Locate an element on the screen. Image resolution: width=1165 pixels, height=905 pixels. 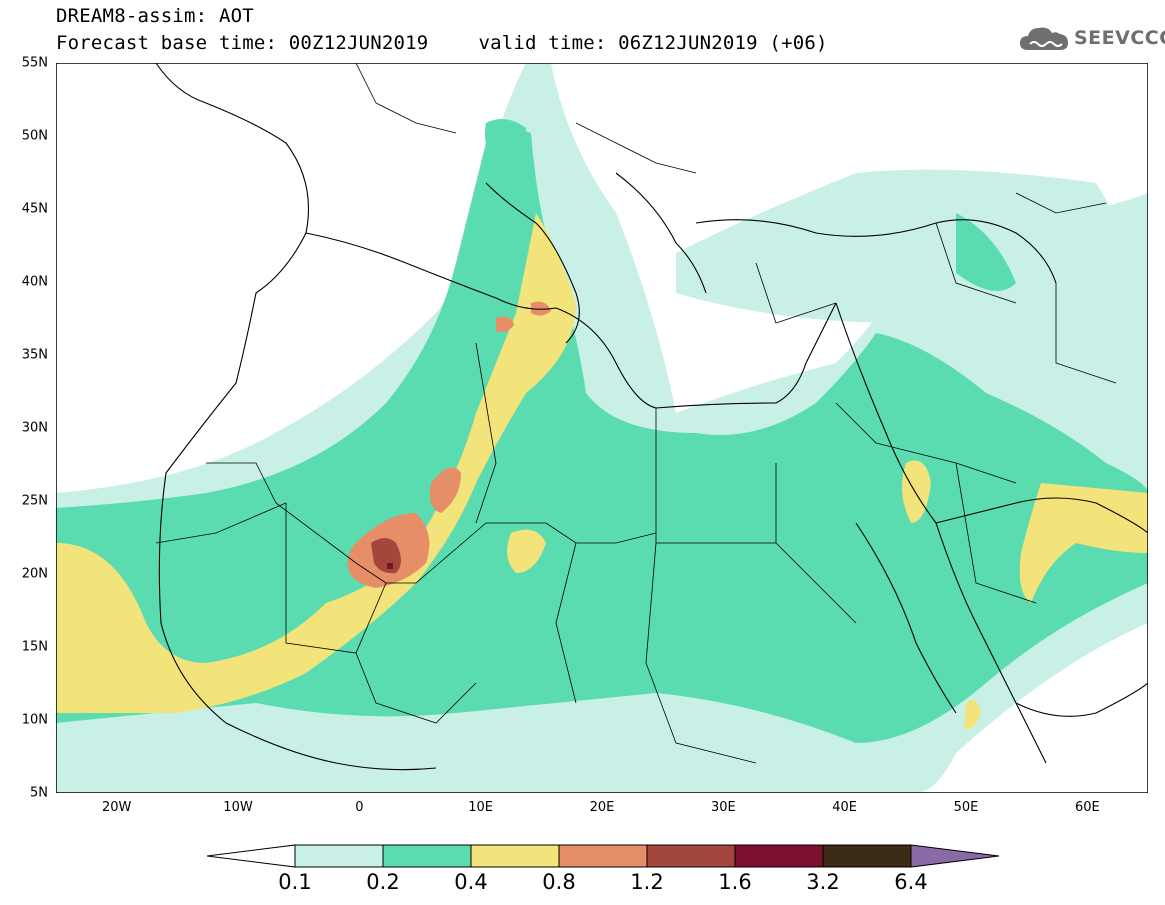
lon-label: 30E is located at coordinates (723, 807).